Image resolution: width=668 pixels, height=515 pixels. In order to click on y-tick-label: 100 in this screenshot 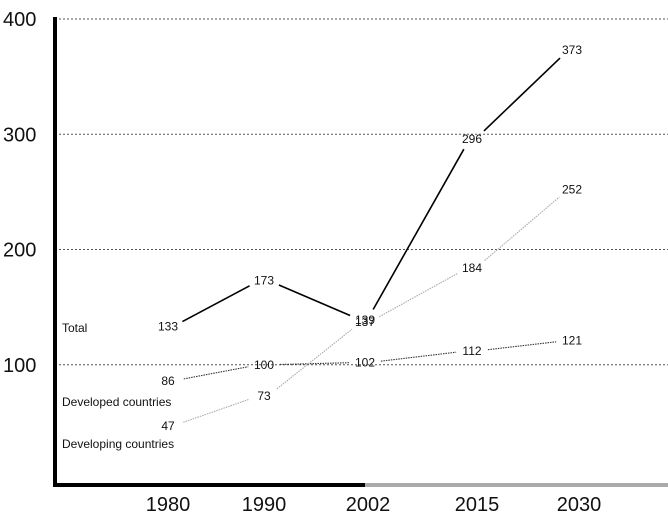, I will do `click(19, 366)`.